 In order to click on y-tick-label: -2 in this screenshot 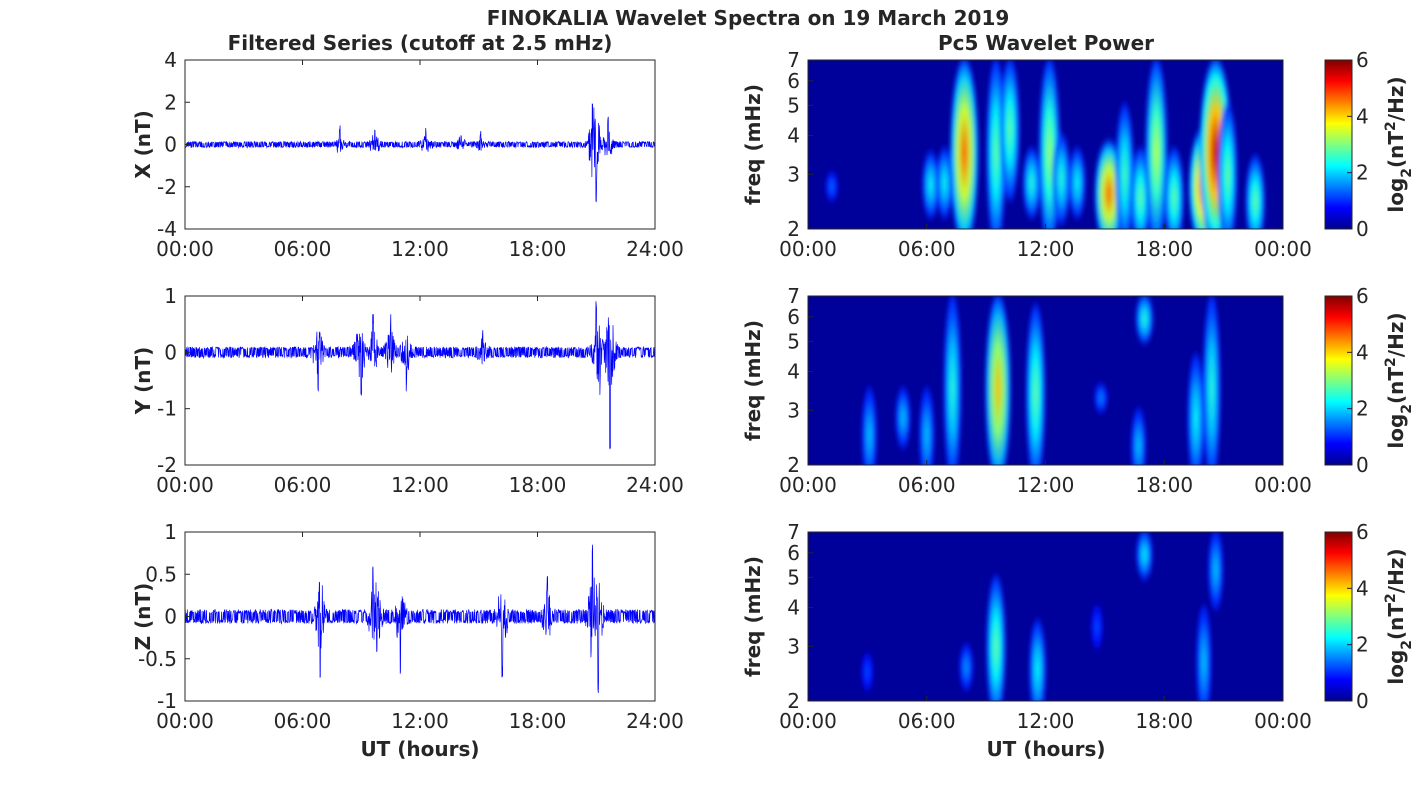, I will do `click(167, 187)`.